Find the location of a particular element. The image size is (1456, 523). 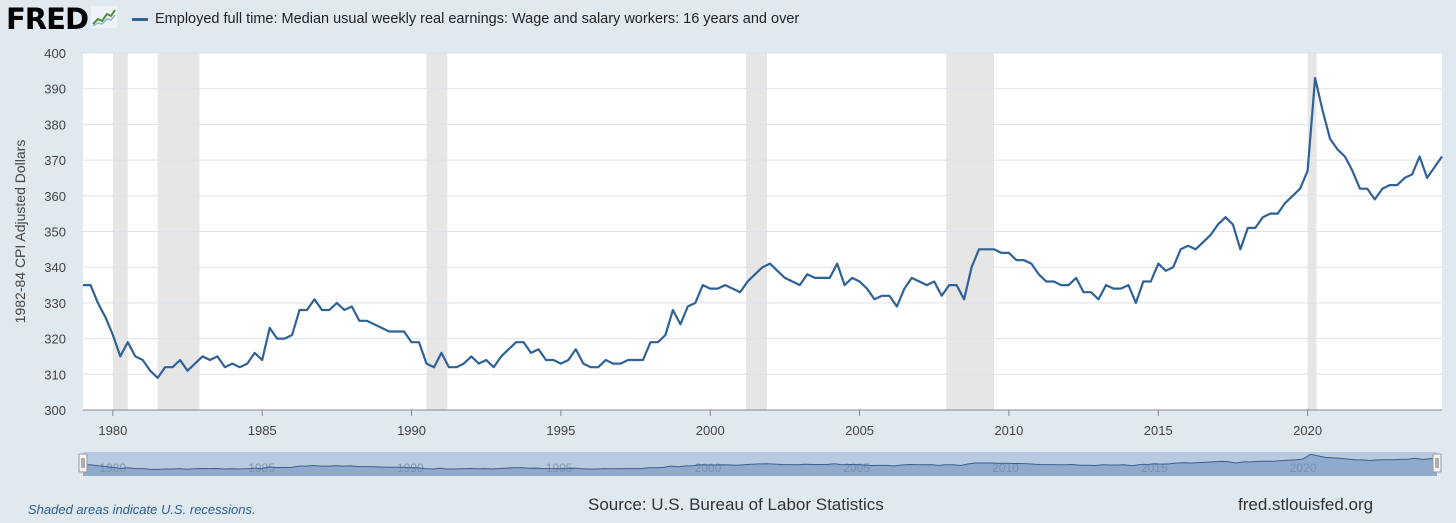

x-tick-label: 2020 is located at coordinates (1307, 430).